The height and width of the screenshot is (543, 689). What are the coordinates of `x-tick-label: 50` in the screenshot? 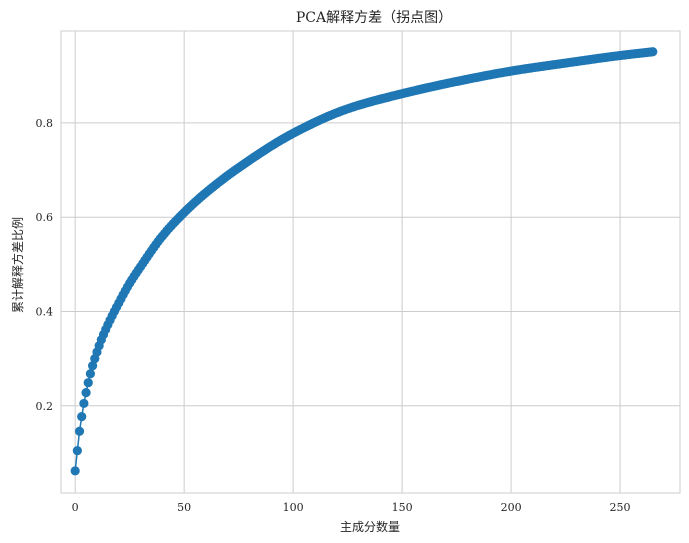 It's located at (184, 507).